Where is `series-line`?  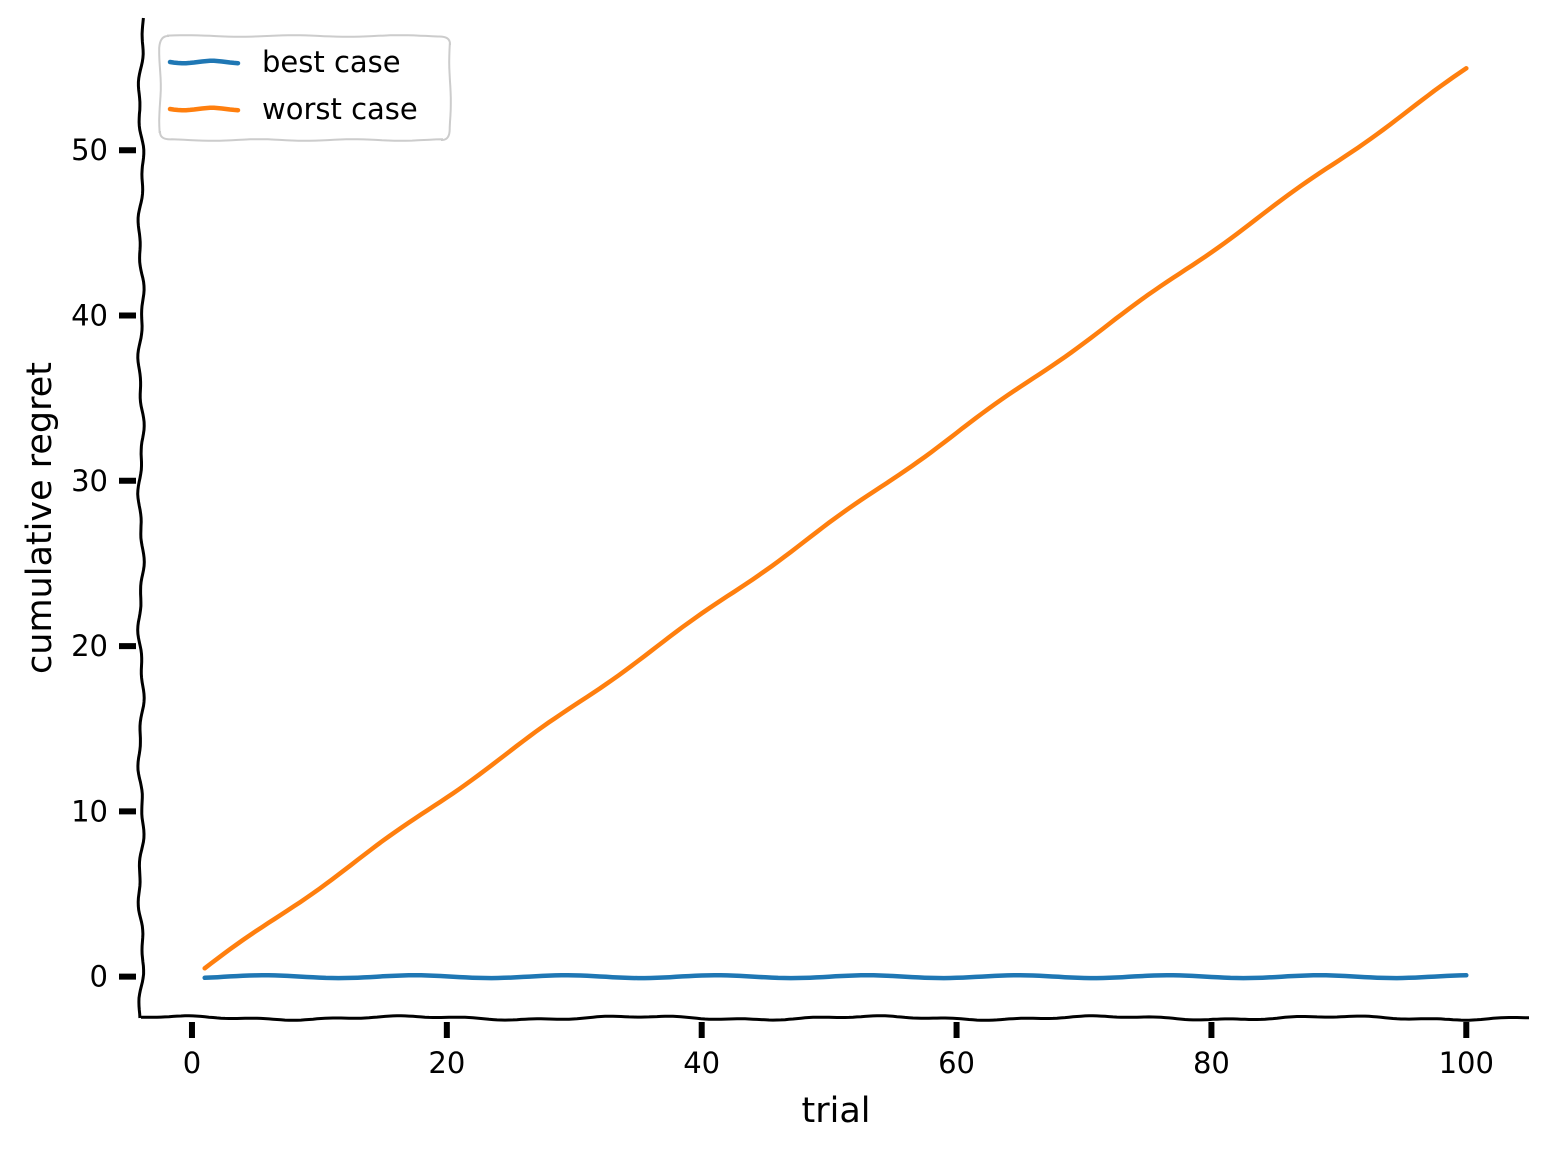 series-line is located at coordinates (835, 977).